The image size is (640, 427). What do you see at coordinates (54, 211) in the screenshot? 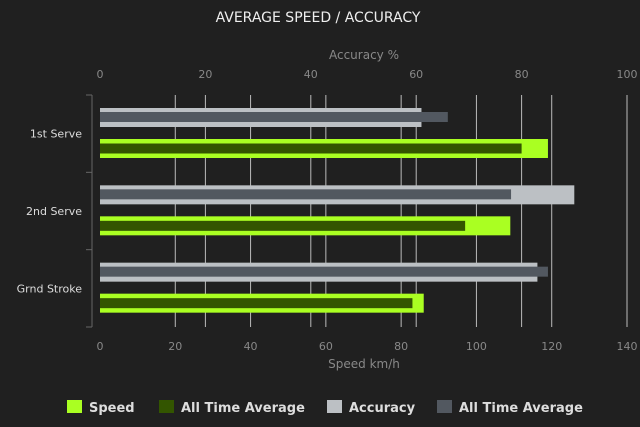
I see `category-label: 2nd Serve` at bounding box center [54, 211].